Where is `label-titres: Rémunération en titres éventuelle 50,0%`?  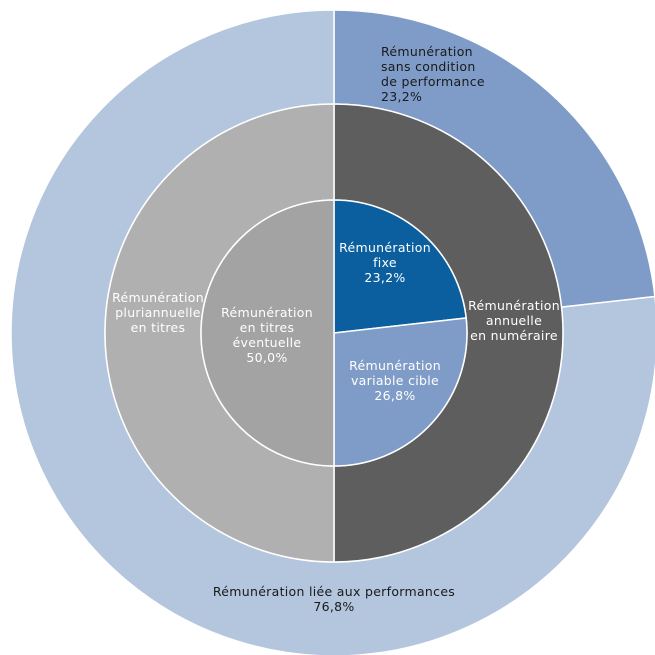 label-titres: Rémunération en titres éventuelle 50,0% is located at coordinates (267, 335).